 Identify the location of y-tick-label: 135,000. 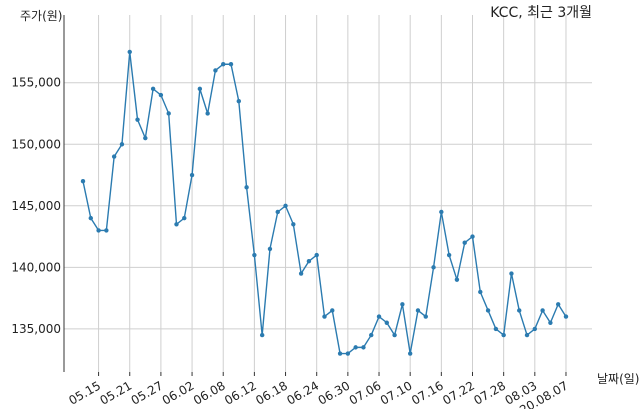
(36, 329).